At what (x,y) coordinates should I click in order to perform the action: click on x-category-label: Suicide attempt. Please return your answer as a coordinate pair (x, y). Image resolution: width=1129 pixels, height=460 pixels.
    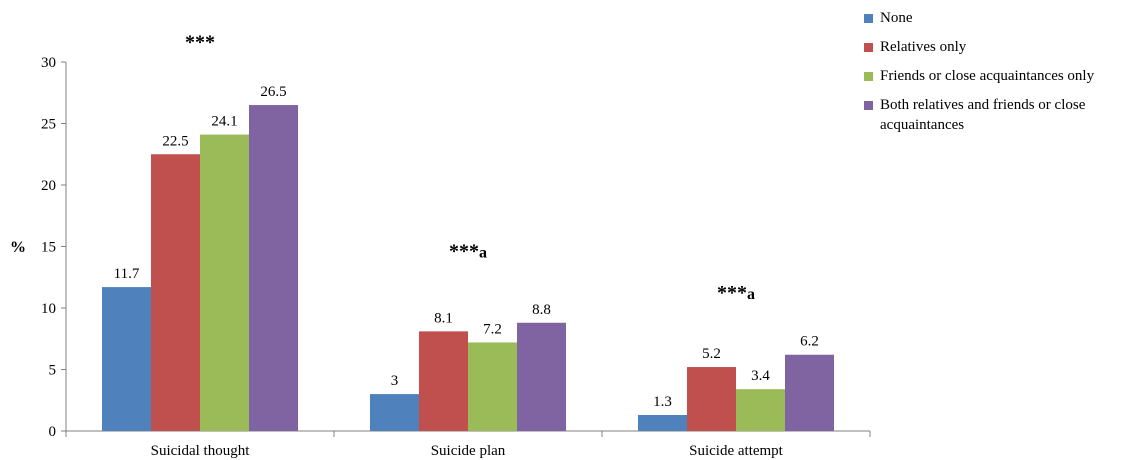
    Looking at the image, I should click on (736, 451).